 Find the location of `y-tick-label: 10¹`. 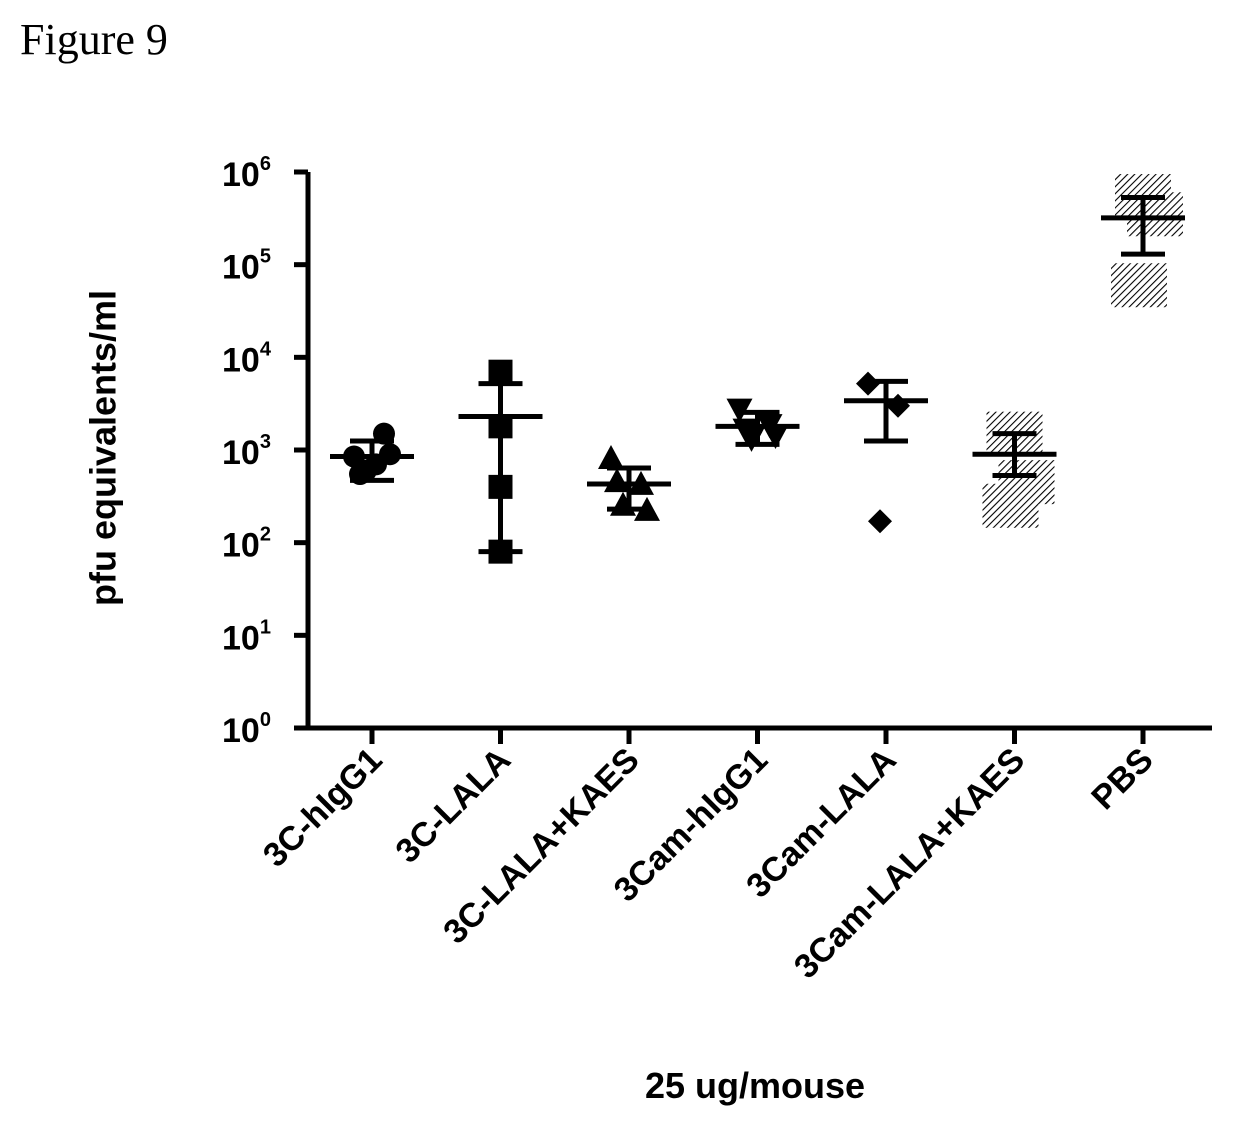

y-tick-label: 10¹ is located at coordinates (246, 636).